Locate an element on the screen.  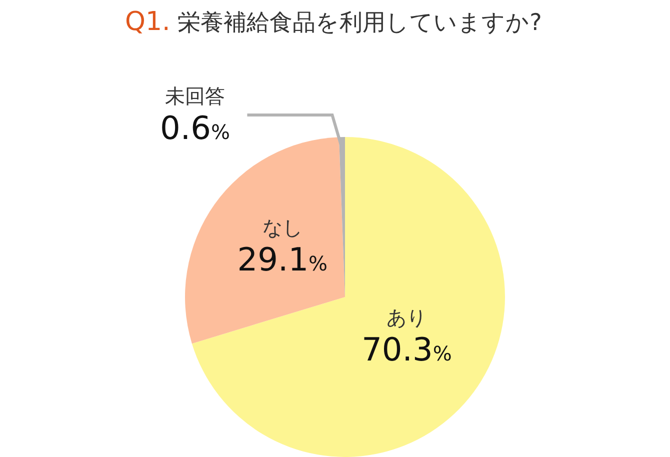
slice-label: あり is located at coordinates (406, 318).